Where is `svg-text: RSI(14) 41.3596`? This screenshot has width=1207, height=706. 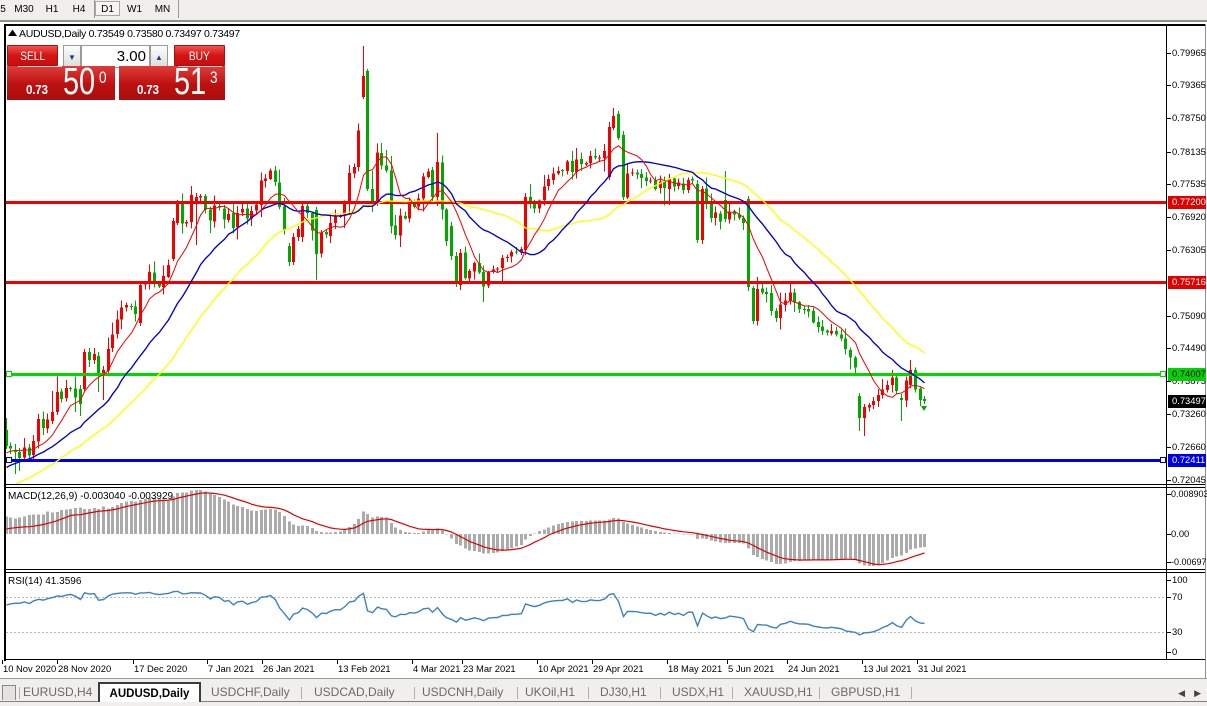 svg-text: RSI(14) 41.3596 is located at coordinates (45, 581).